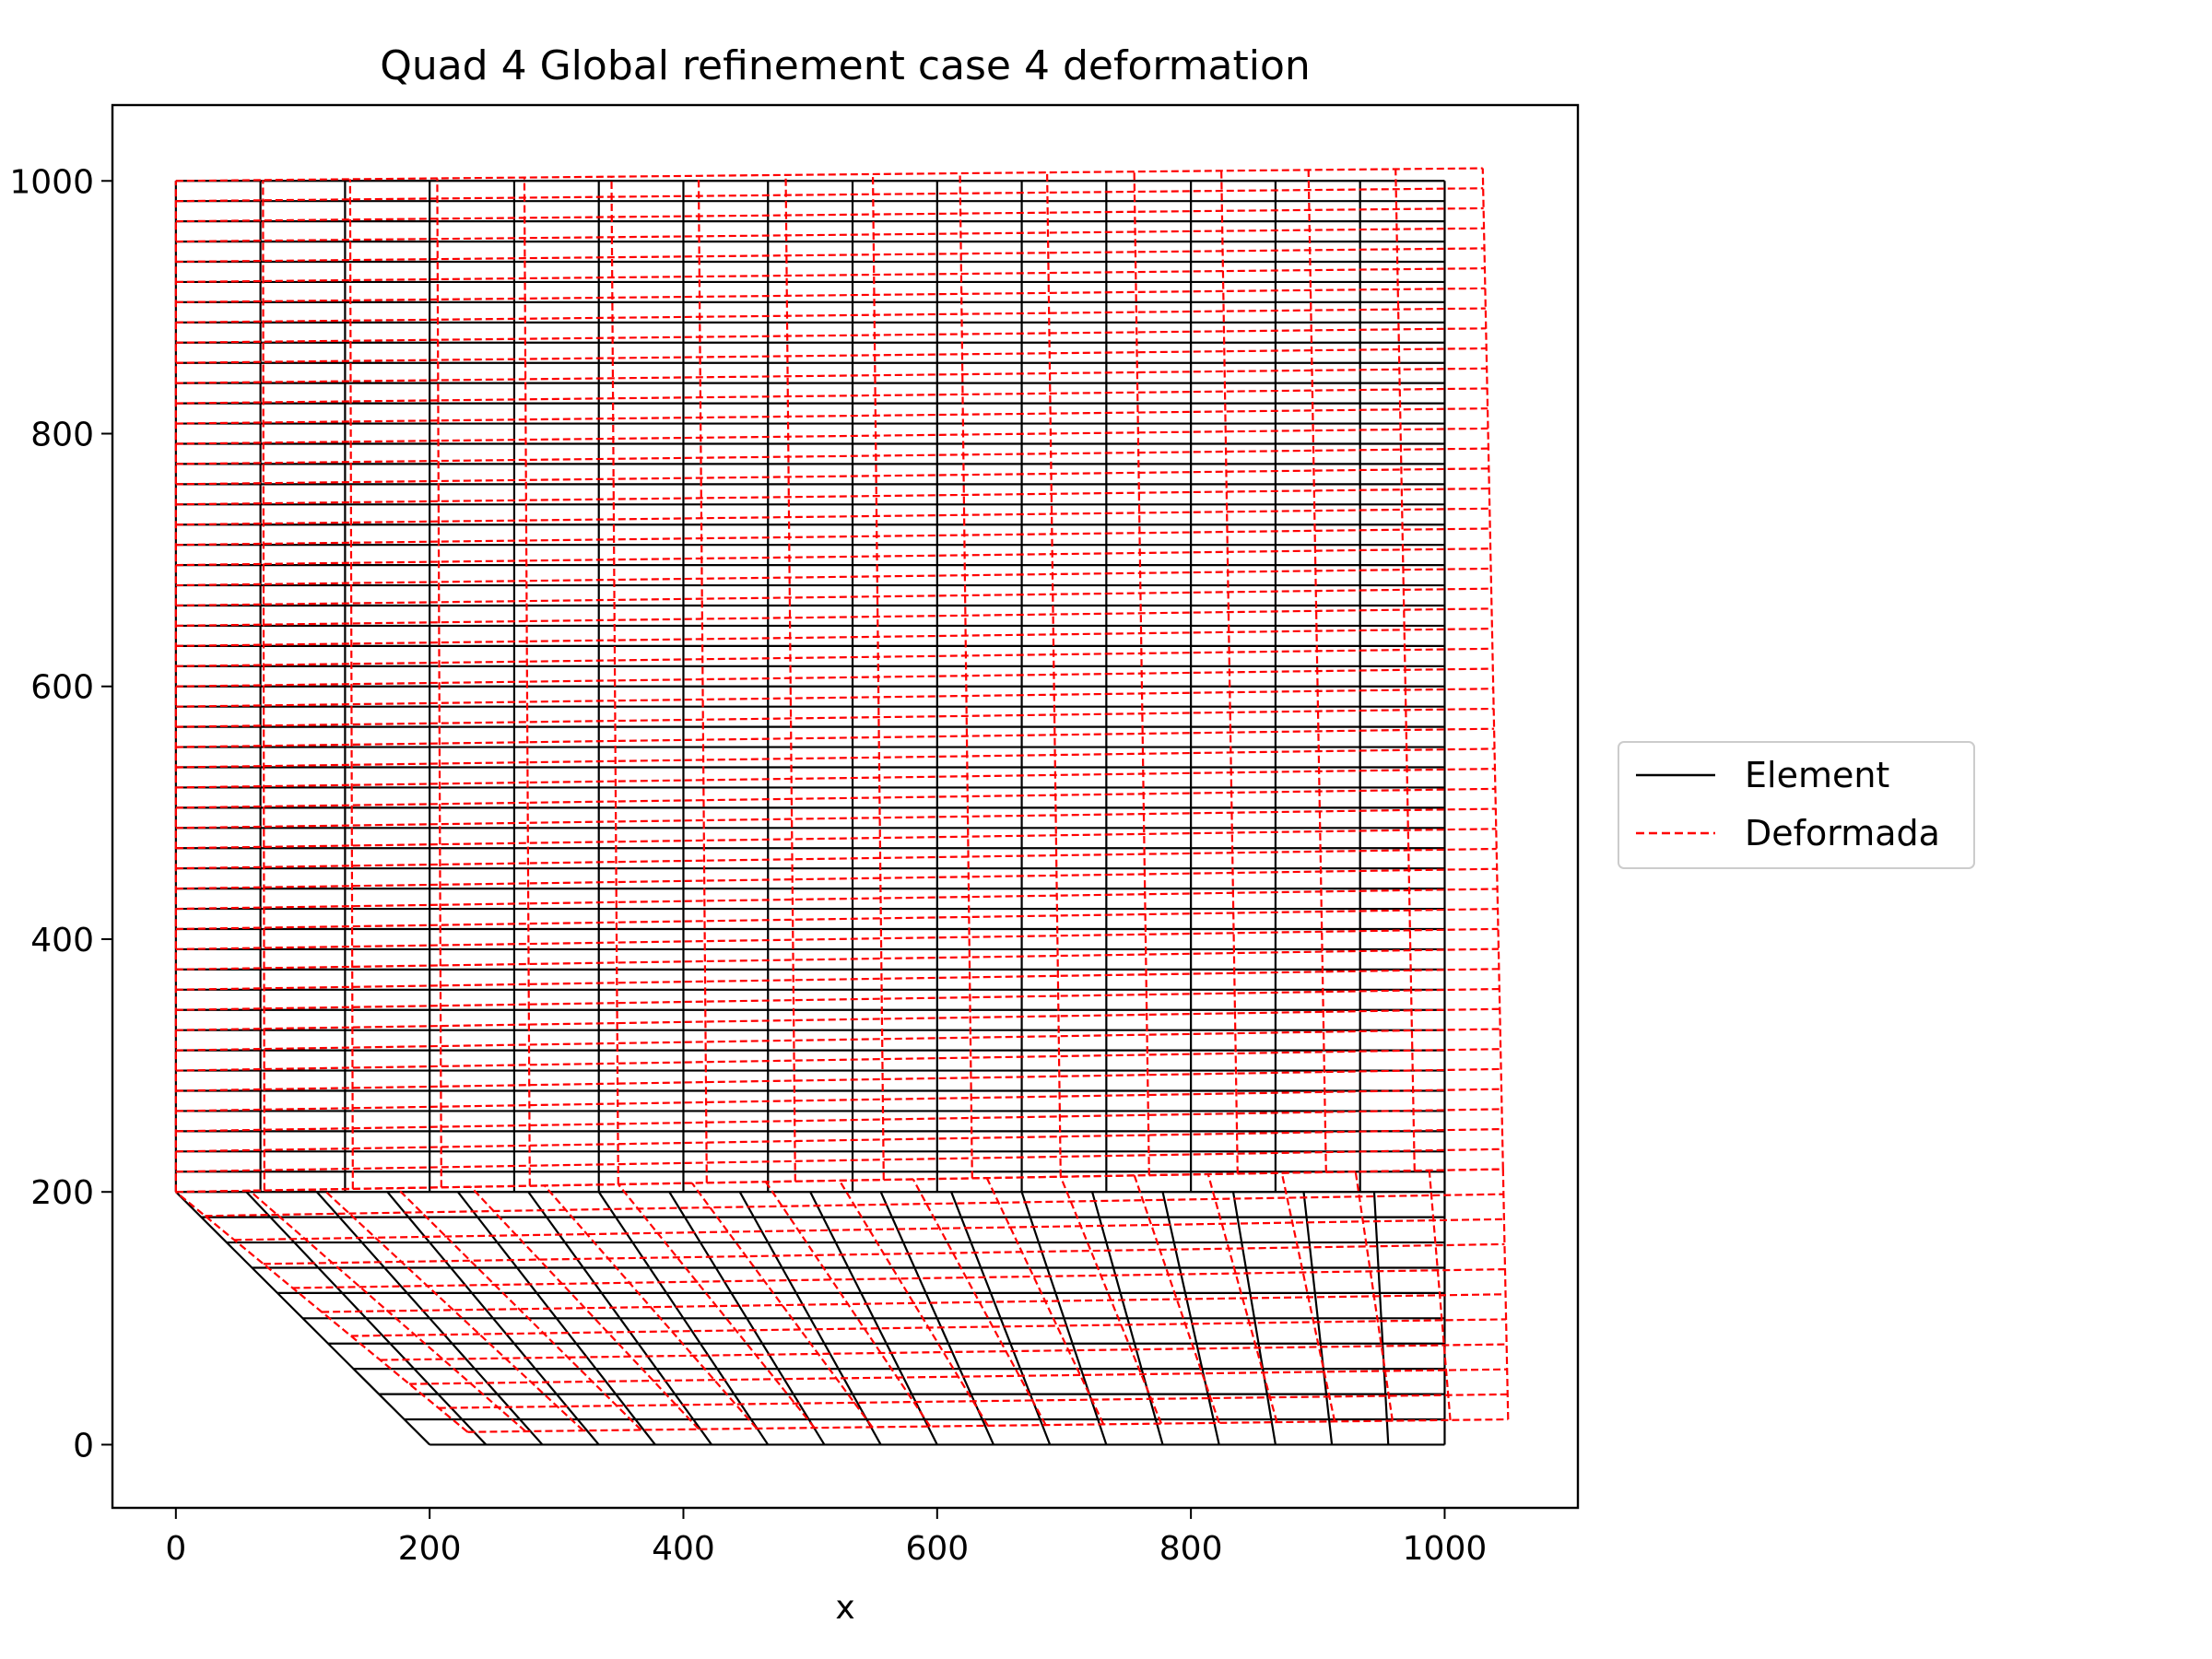 The image size is (2212, 1659). I want to click on x-axis-label: x, so click(844, 1608).